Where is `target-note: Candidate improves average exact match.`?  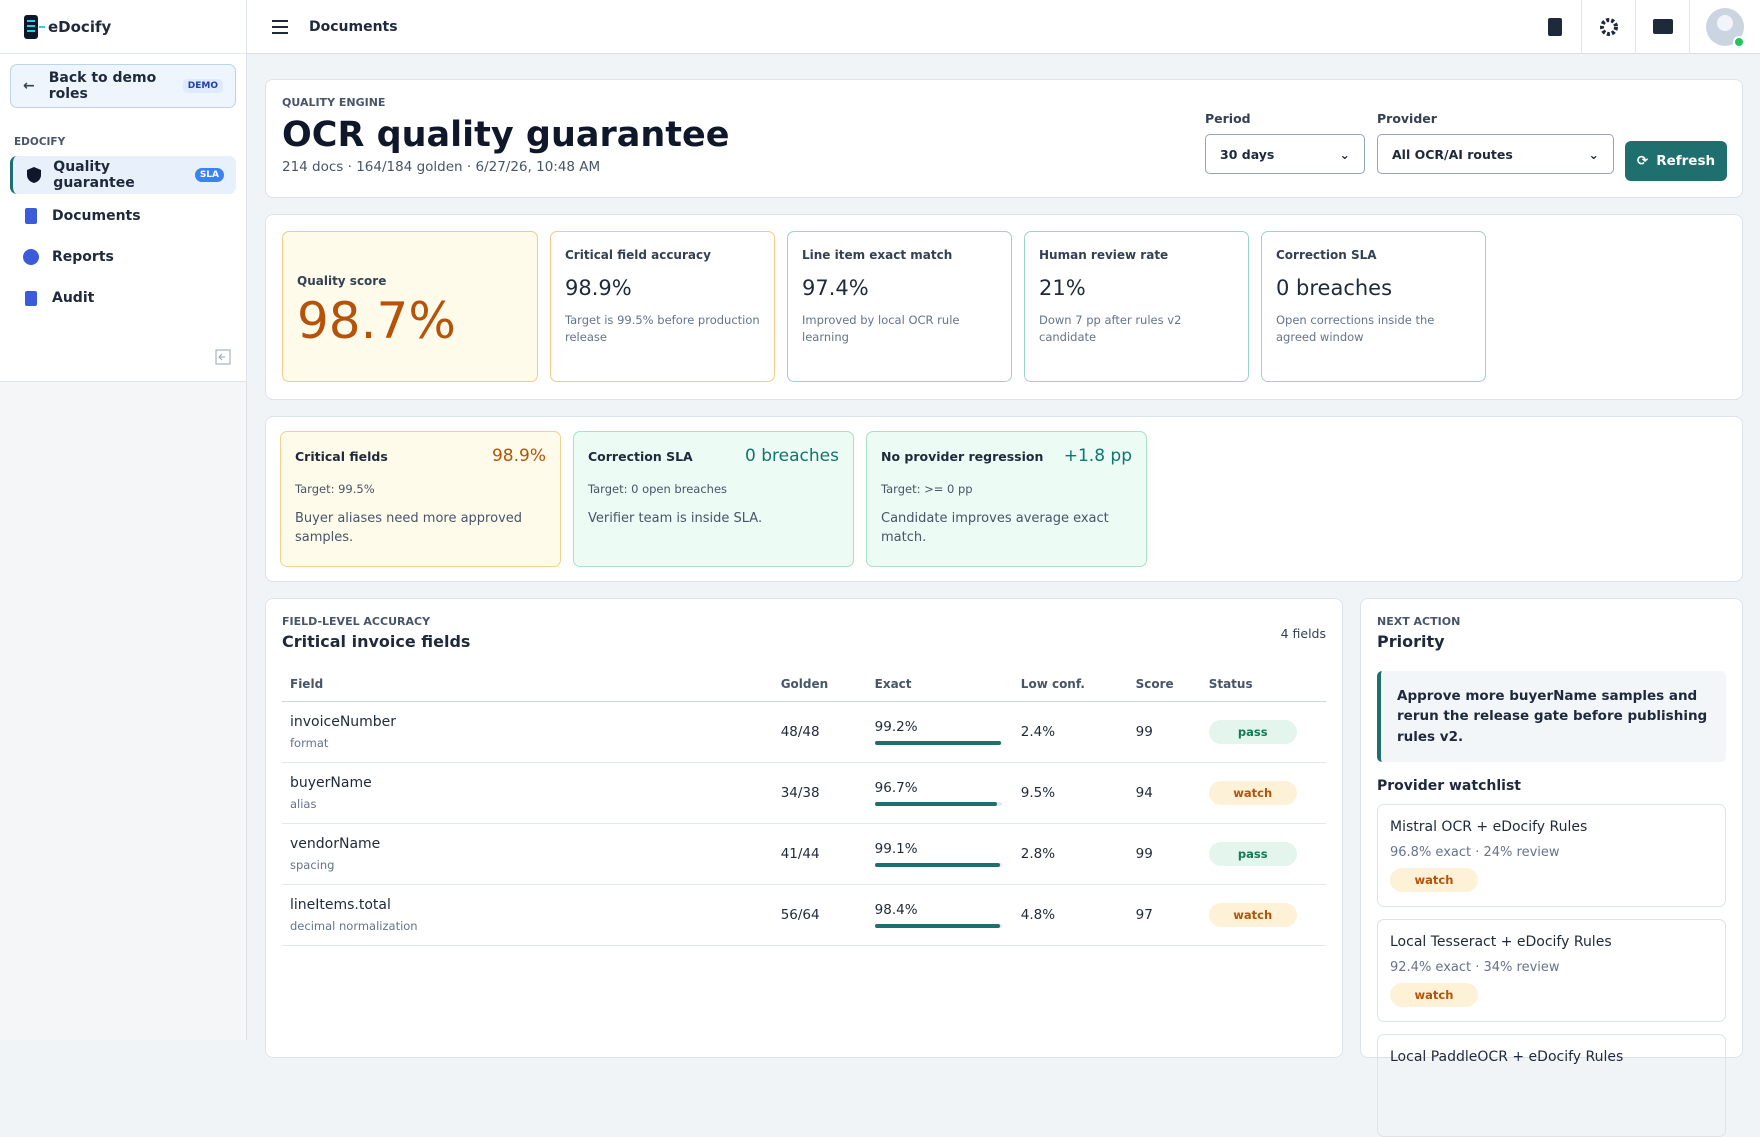 target-note: Candidate improves average exact match. is located at coordinates (995, 528).